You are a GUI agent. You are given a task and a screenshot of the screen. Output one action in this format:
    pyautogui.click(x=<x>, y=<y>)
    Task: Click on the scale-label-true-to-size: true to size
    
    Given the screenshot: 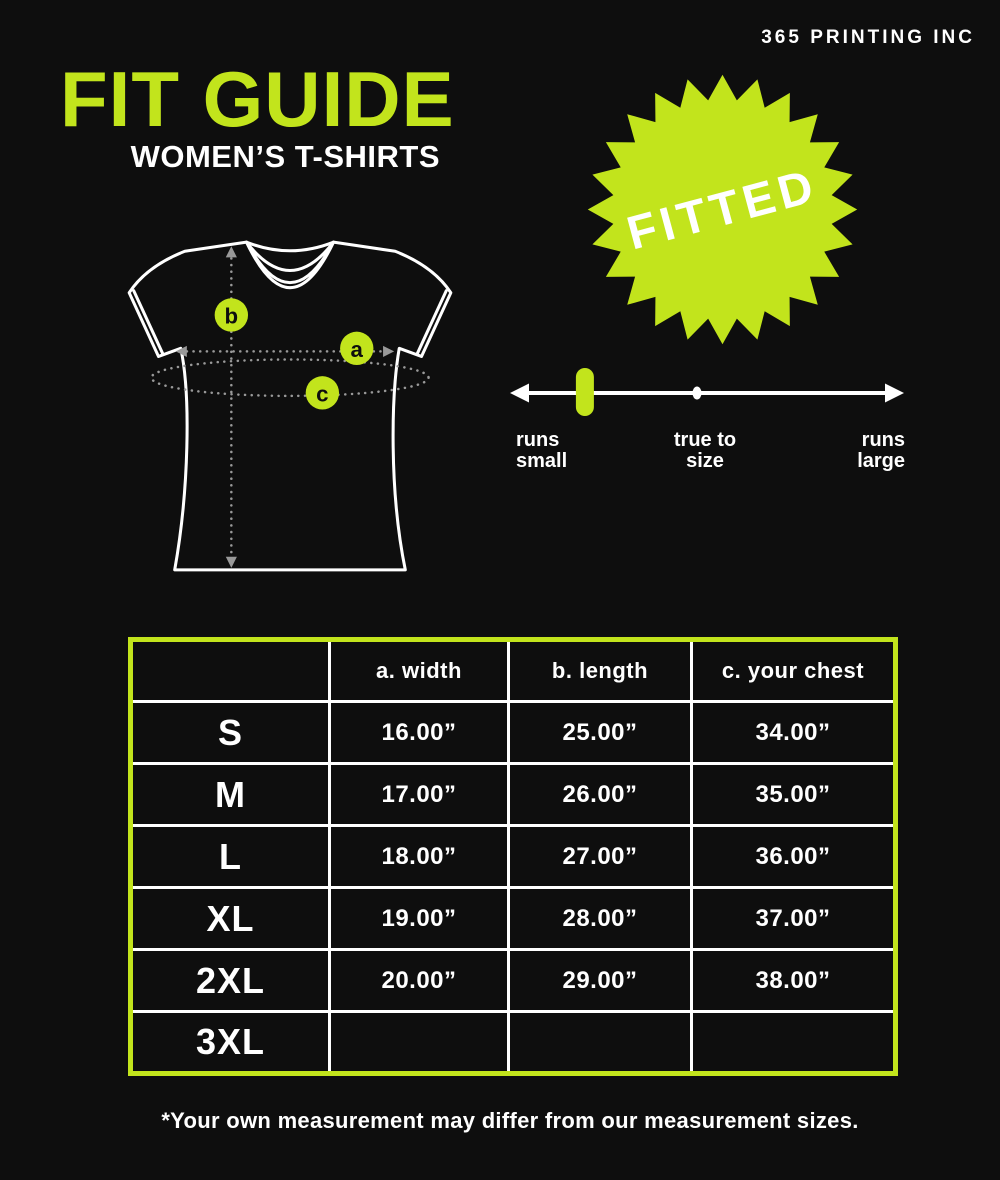 What is the action you would take?
    pyautogui.click(x=705, y=451)
    